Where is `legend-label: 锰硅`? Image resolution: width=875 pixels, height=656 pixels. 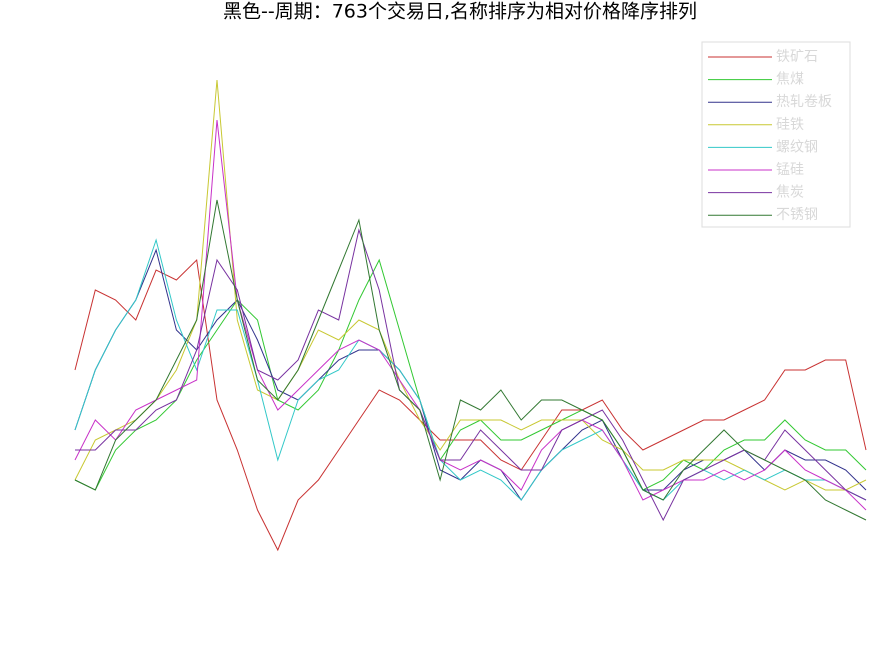
legend-label: 锰硅 is located at coordinates (790, 170).